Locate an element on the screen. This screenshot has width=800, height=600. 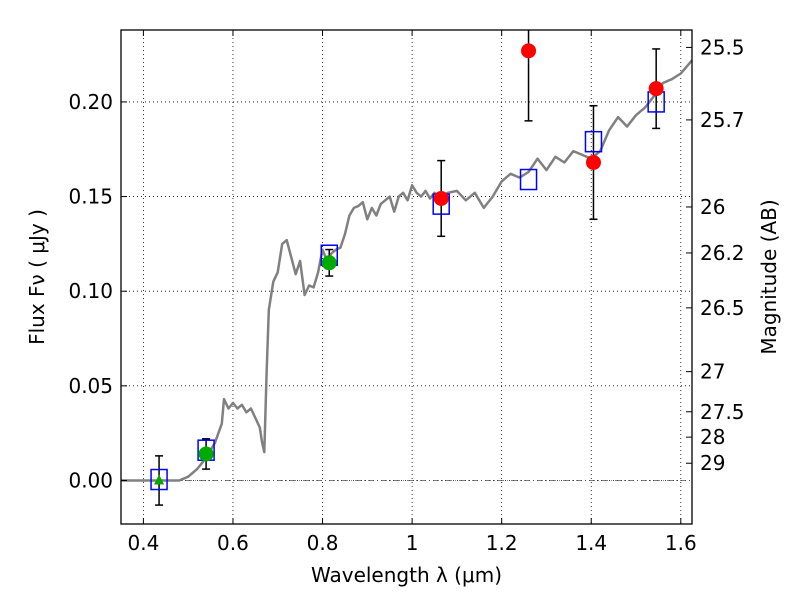
y2-tick-label: 26 is located at coordinates (712, 207).